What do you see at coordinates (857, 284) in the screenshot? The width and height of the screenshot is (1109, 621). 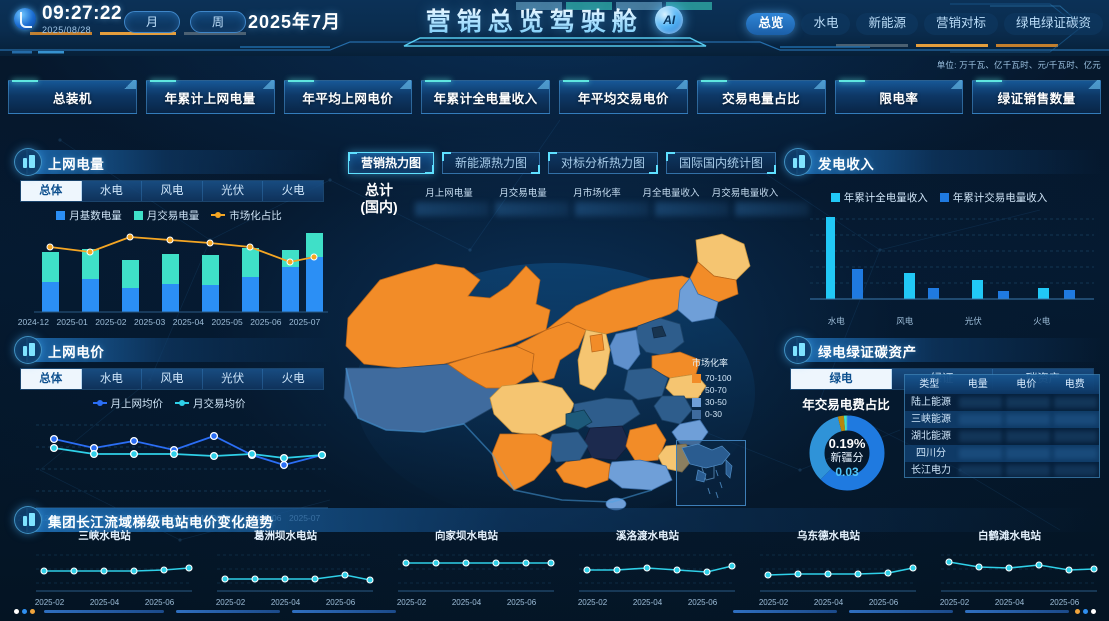 I see `bar-hydro-trade` at bounding box center [857, 284].